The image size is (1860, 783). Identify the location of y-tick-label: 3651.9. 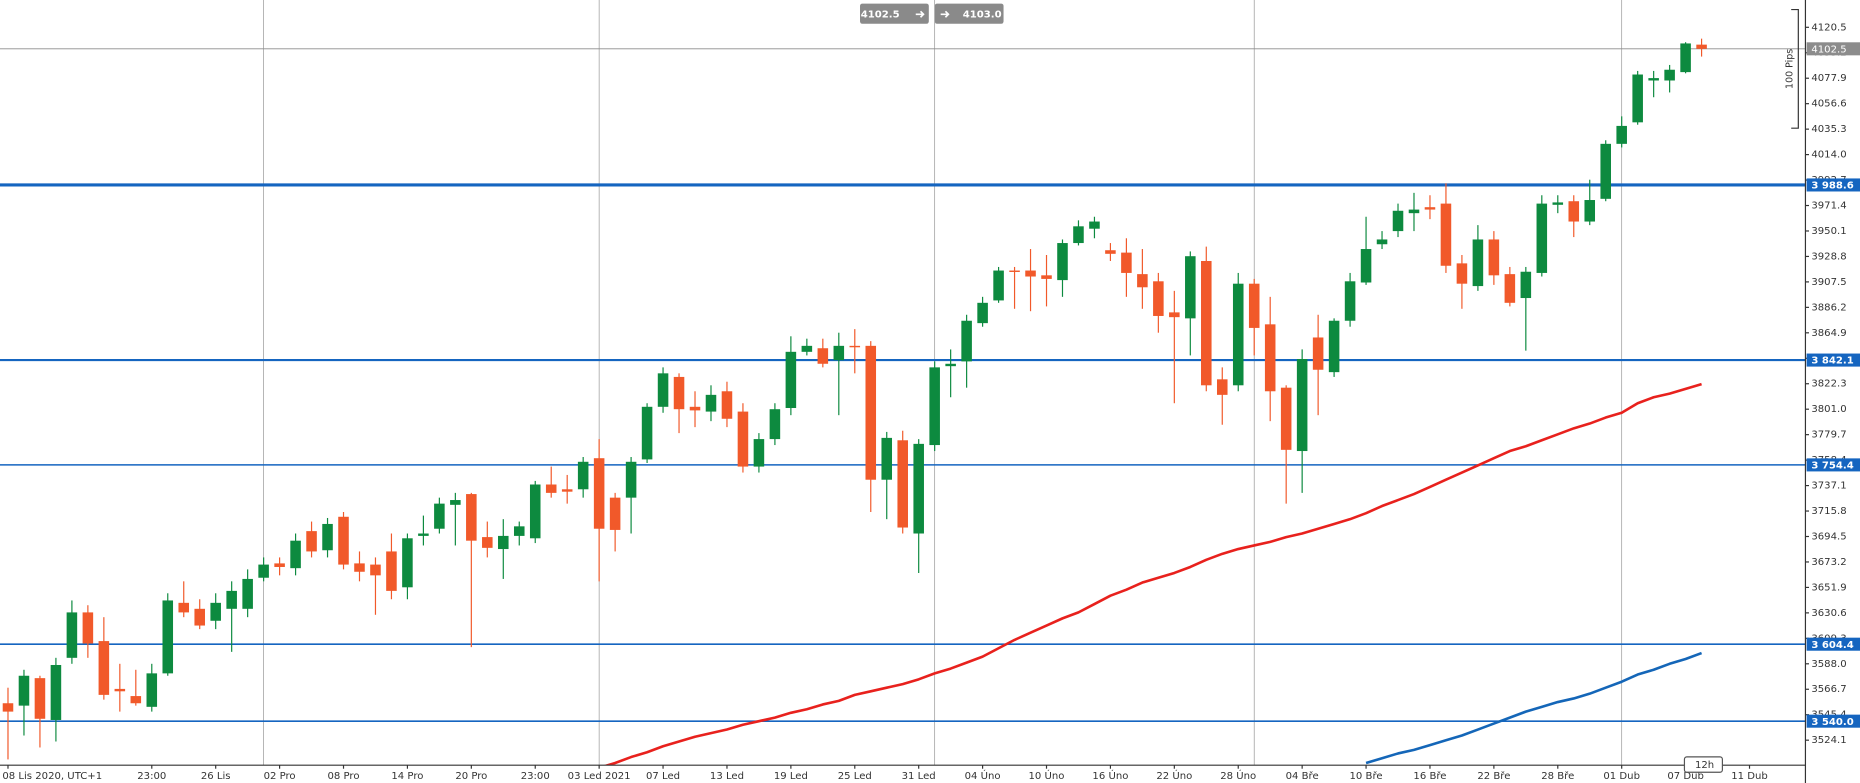
(1828, 587).